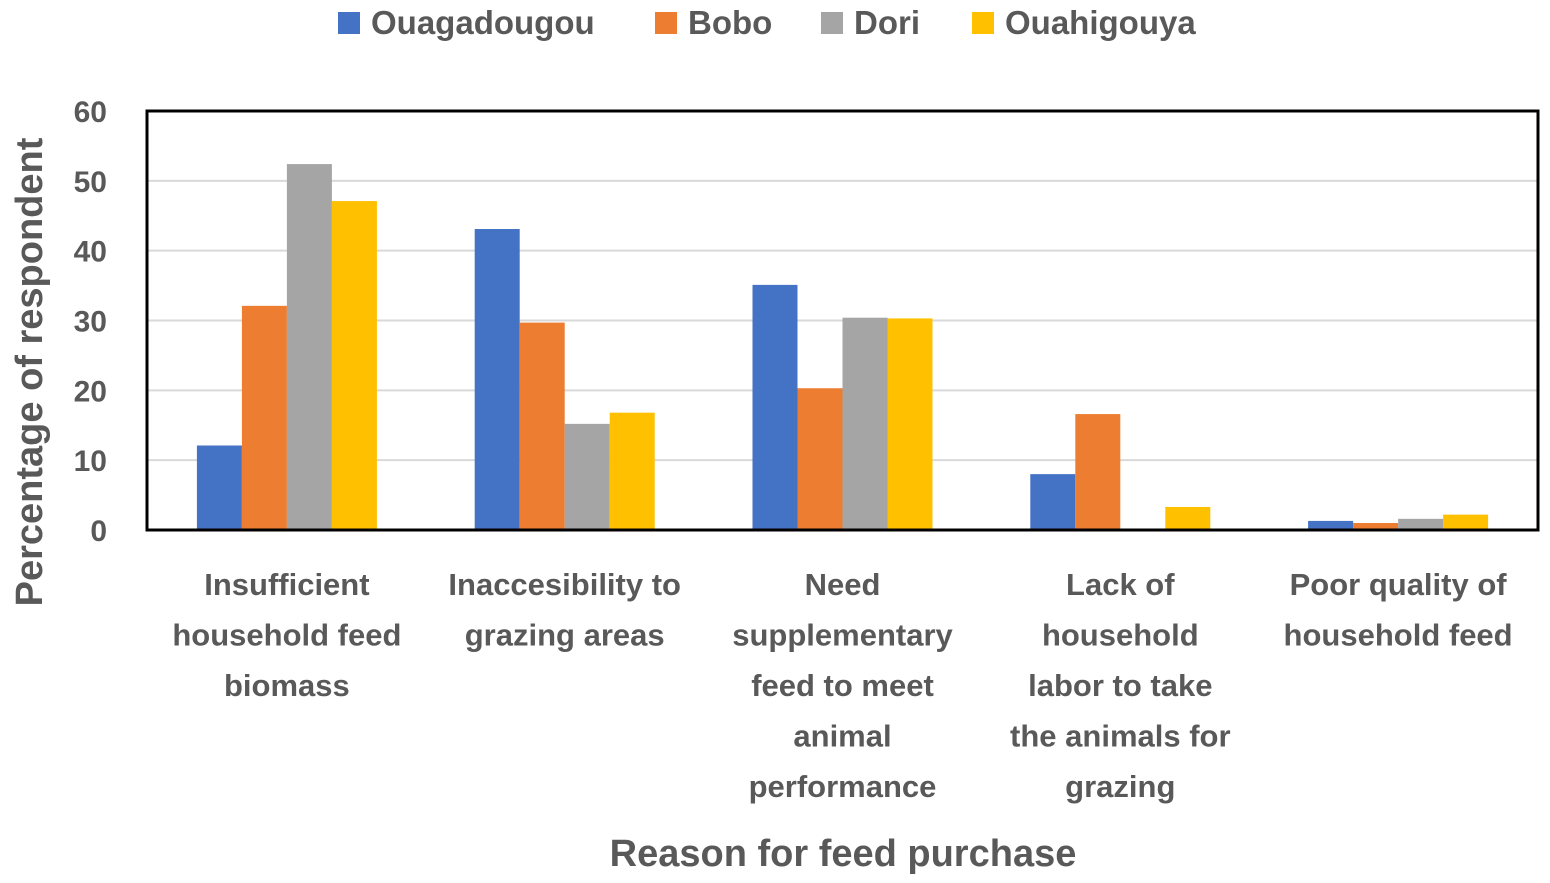 The width and height of the screenshot is (1550, 883). What do you see at coordinates (1120, 635) in the screenshot?
I see `category-label-line: household` at bounding box center [1120, 635].